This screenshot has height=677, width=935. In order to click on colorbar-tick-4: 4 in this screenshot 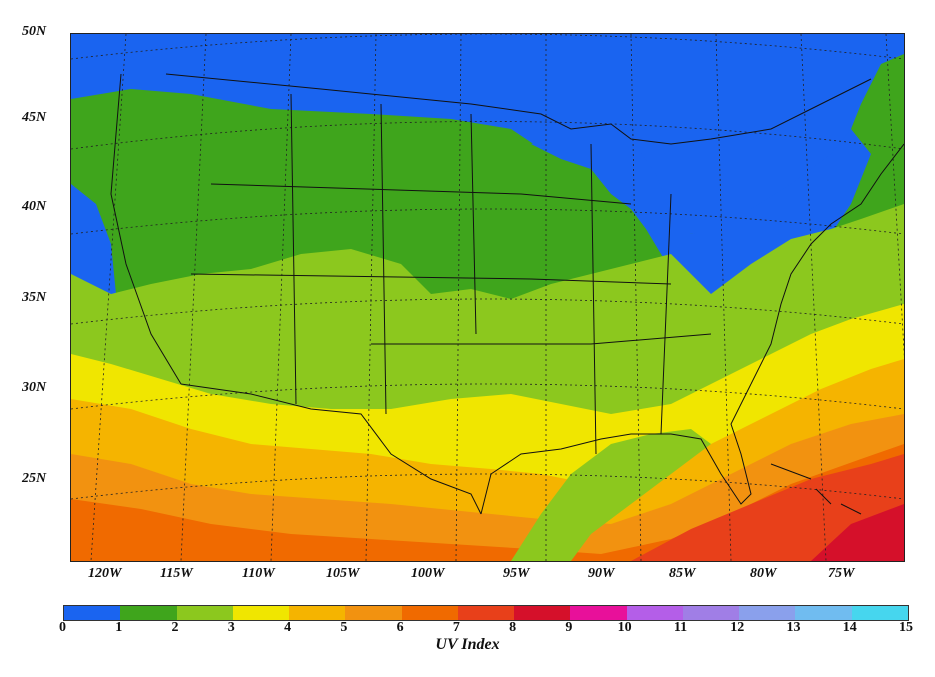, I will do `click(288, 627)`.